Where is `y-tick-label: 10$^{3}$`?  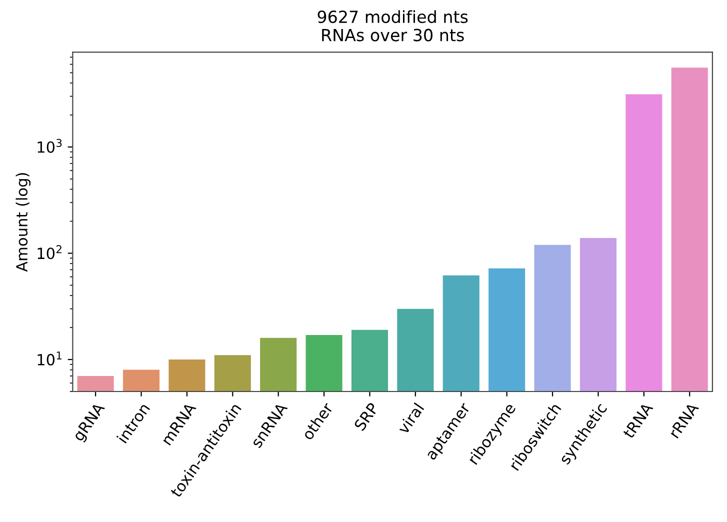 y-tick-label: 10$^{3}$ is located at coordinates (50, 145).